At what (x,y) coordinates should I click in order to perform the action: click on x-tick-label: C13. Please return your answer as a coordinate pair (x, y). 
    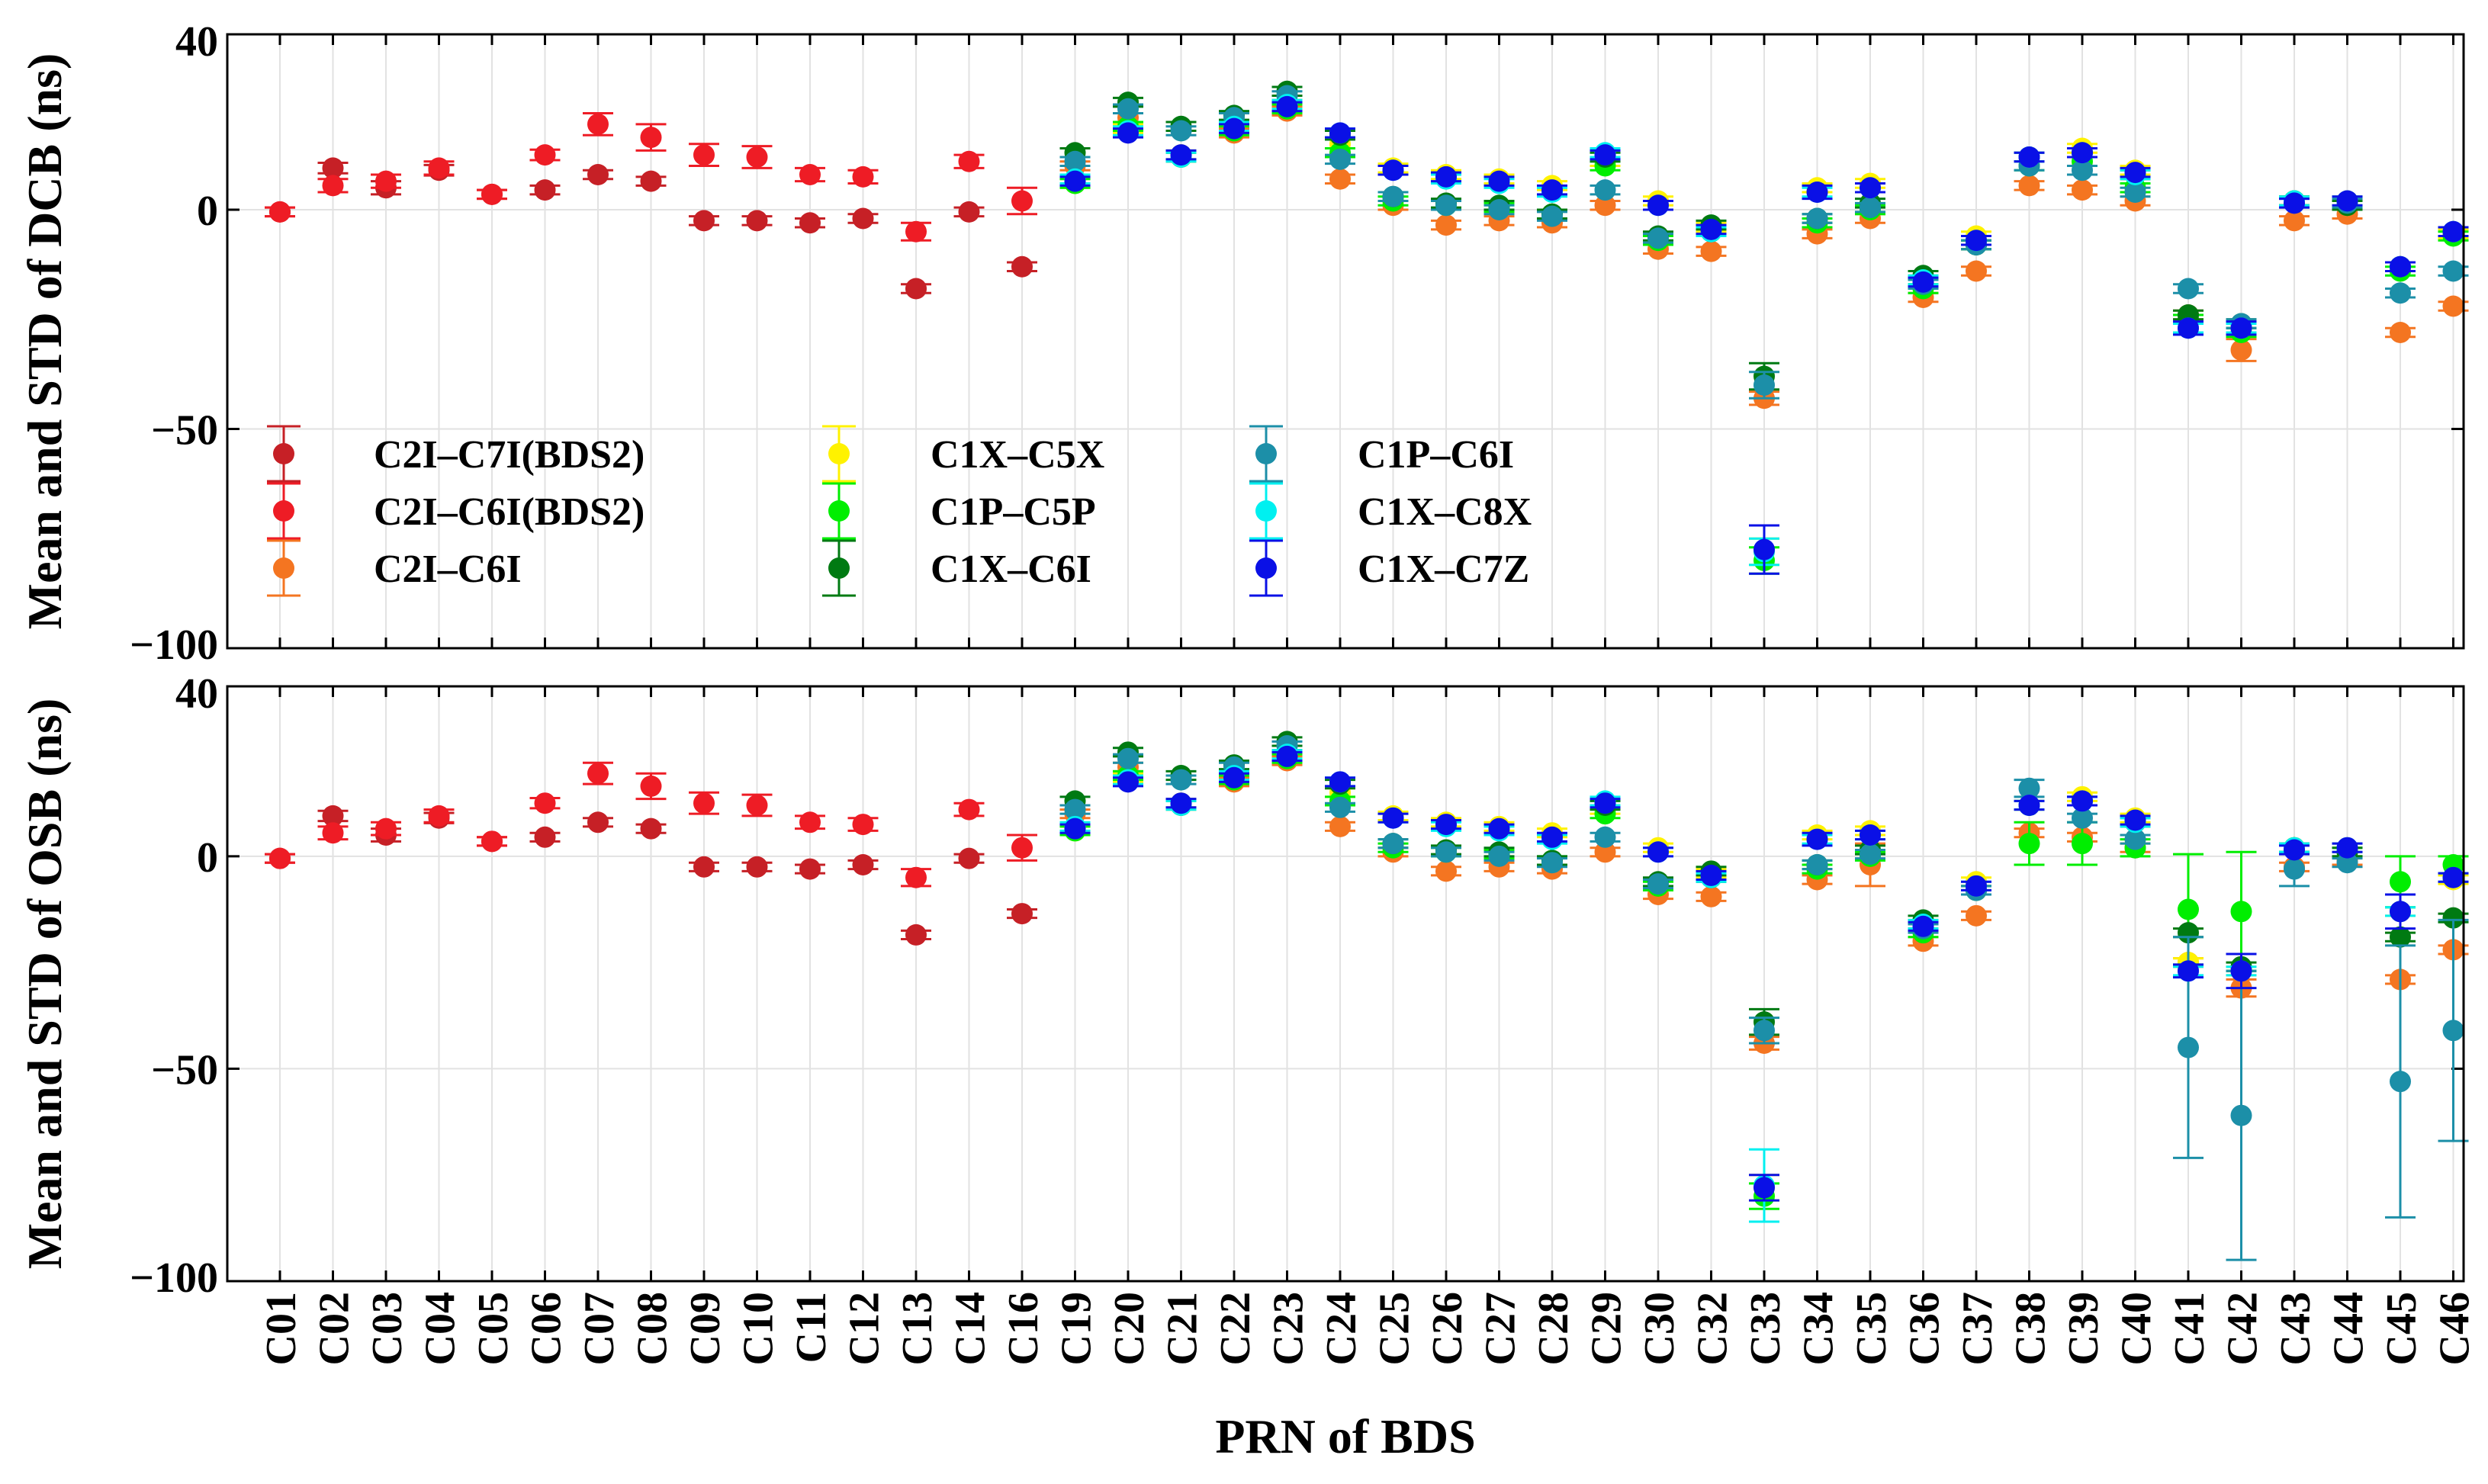
    Looking at the image, I should click on (918, 1329).